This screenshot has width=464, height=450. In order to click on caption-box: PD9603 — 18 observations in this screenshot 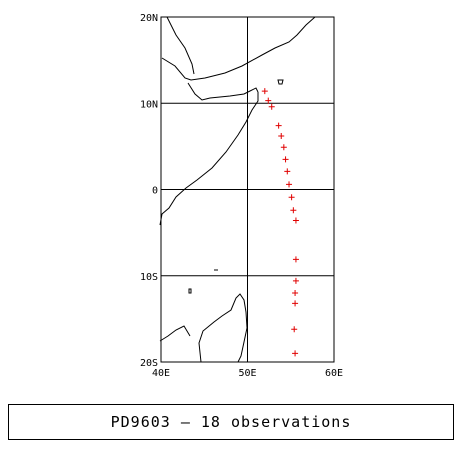, I will do `click(231, 422)`.